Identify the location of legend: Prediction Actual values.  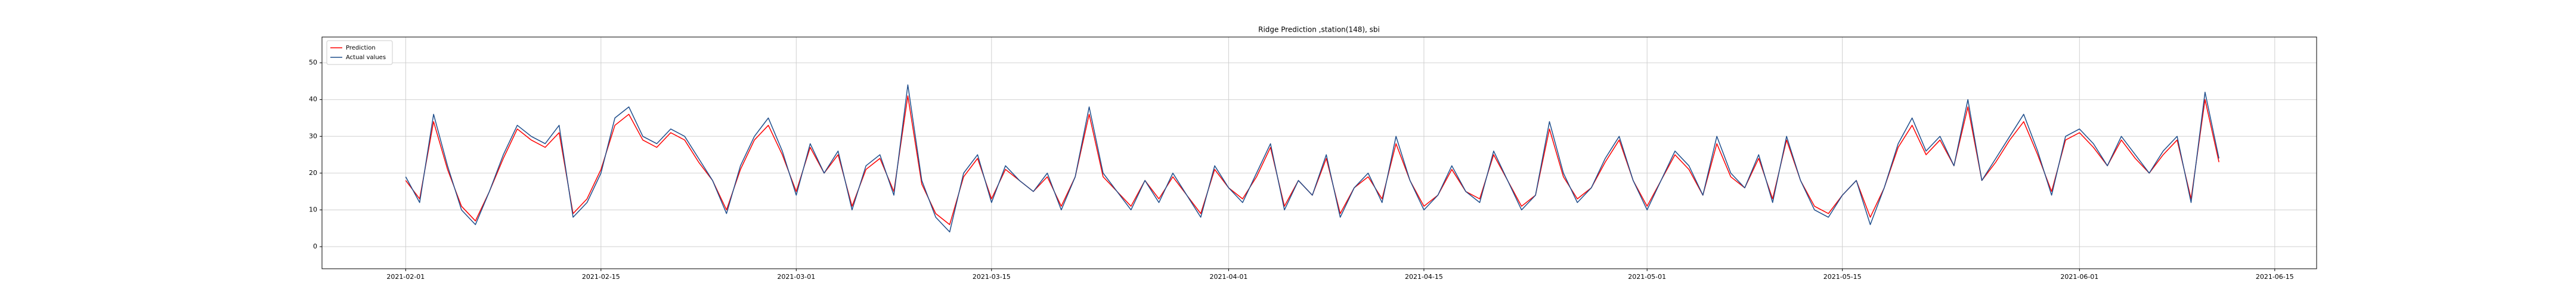
(360, 52).